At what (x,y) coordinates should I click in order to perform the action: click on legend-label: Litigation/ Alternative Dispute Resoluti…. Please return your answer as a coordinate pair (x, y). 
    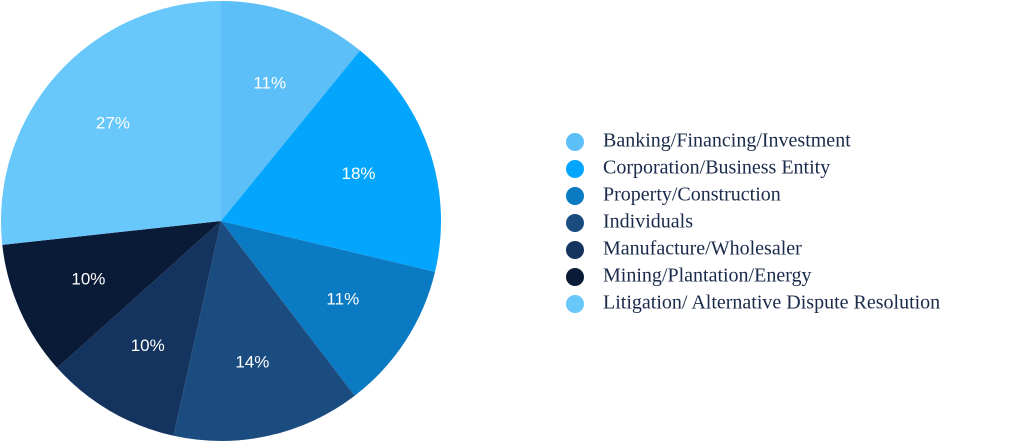
    Looking at the image, I should click on (771, 303).